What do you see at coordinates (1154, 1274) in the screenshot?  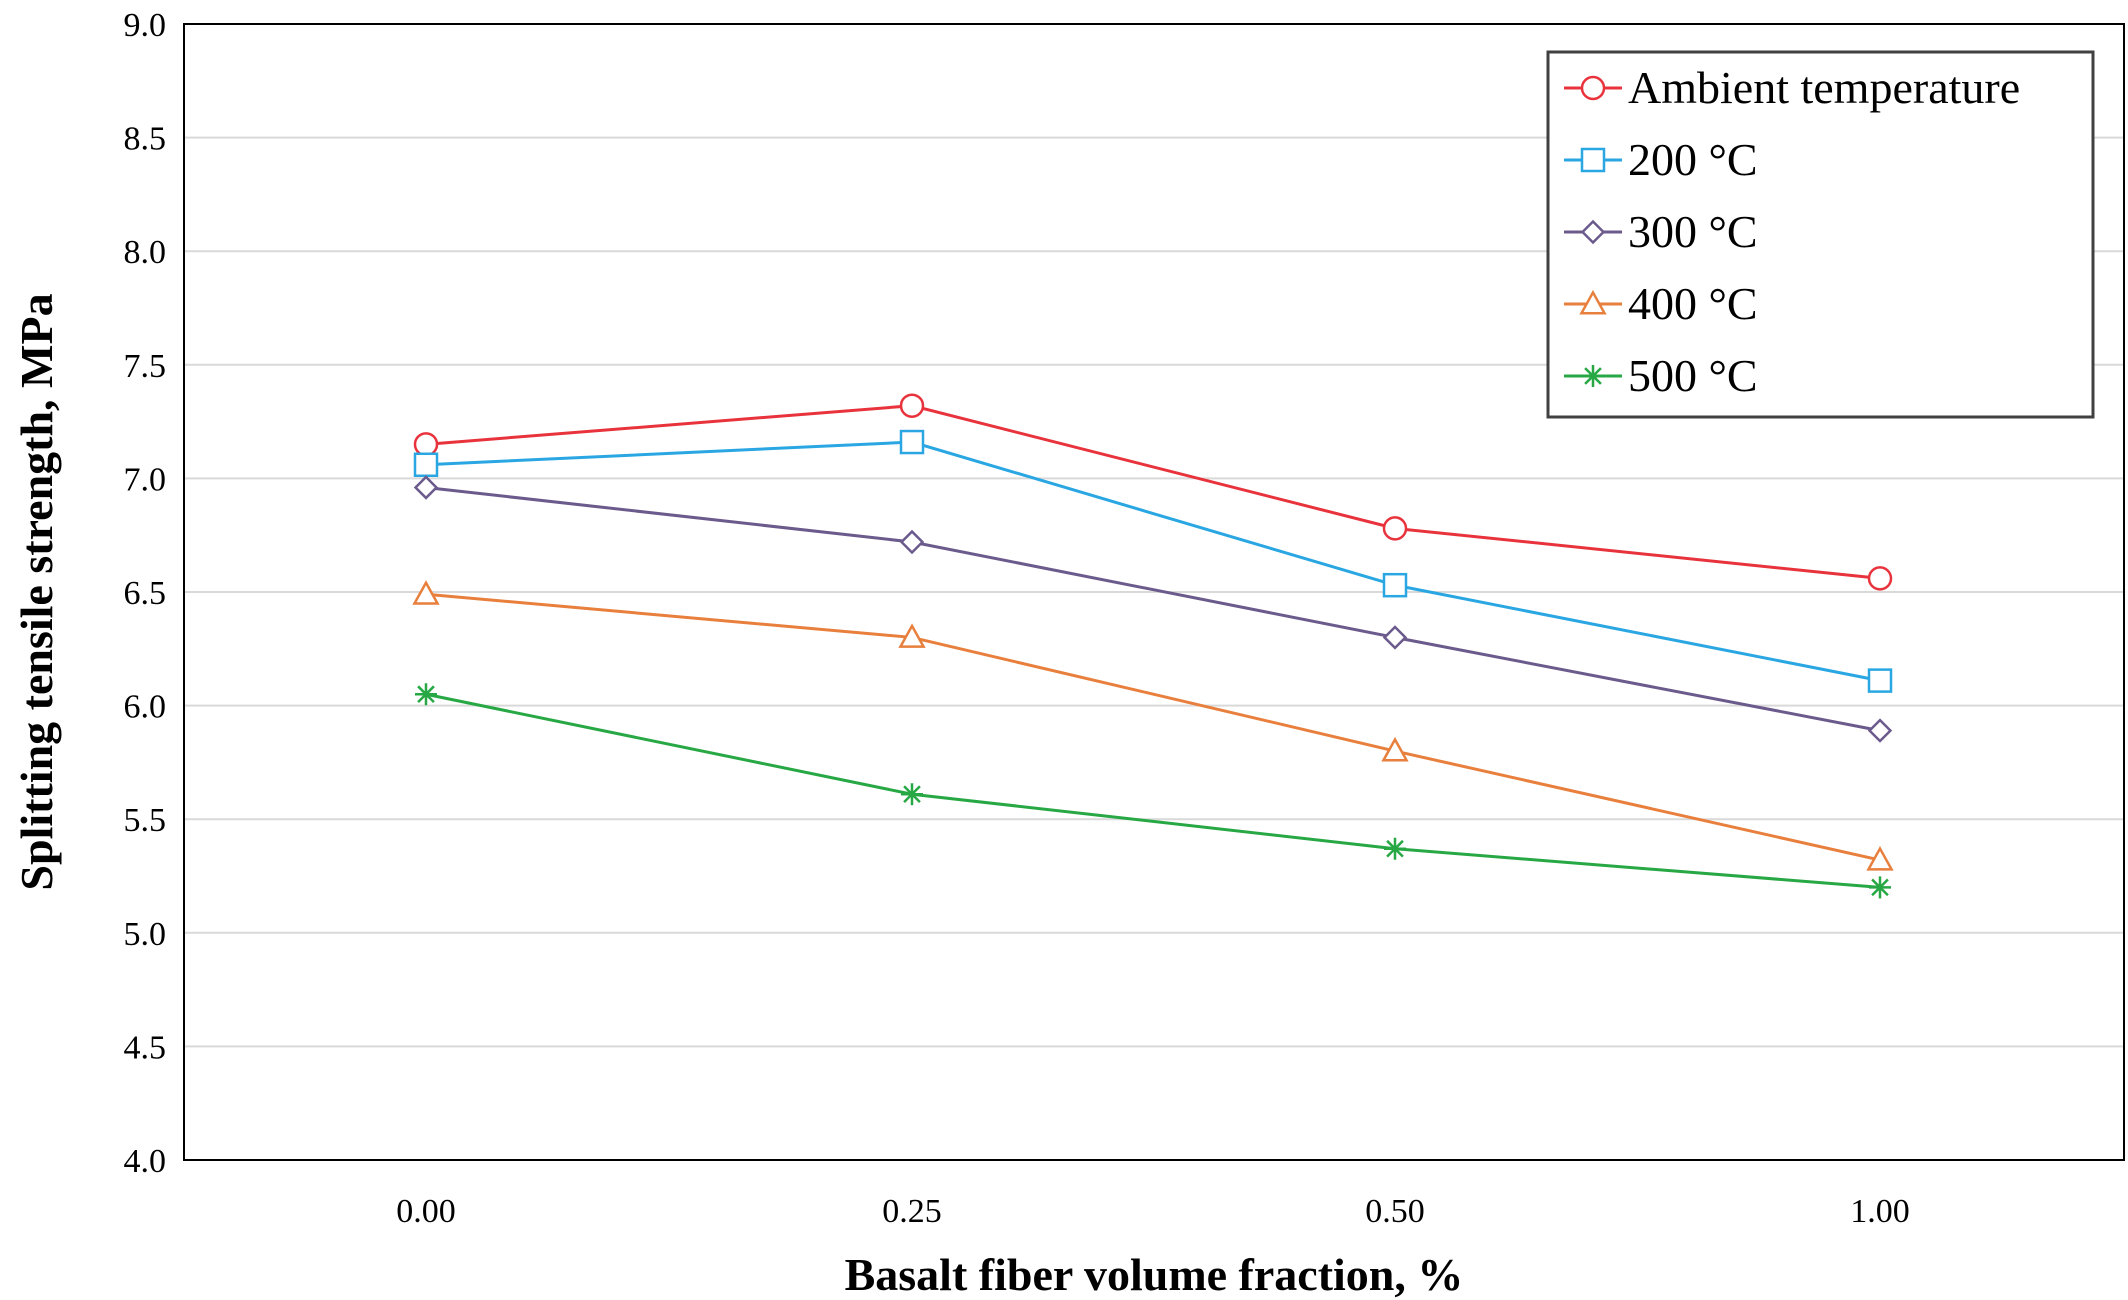 I see `x-axis-label: Basalt fiber volume fraction, %` at bounding box center [1154, 1274].